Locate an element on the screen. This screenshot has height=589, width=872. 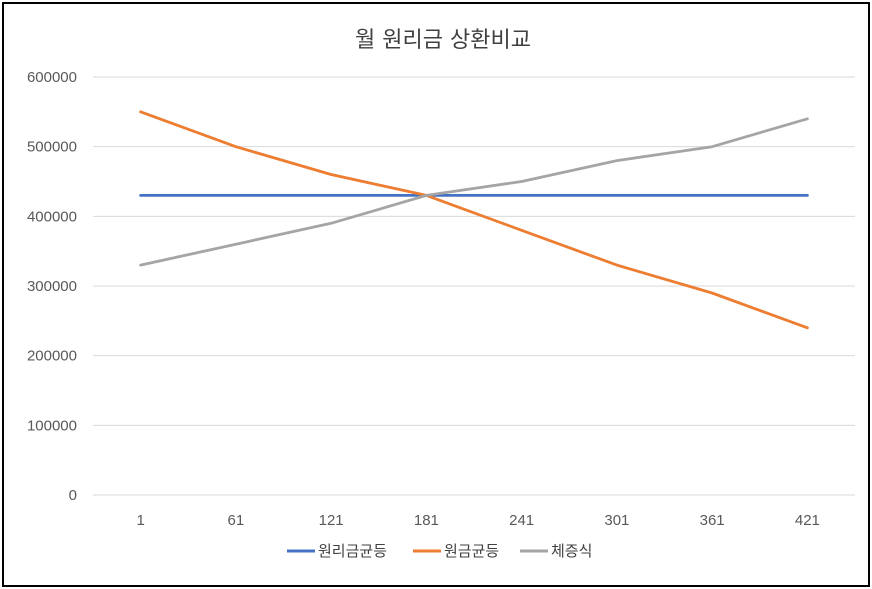
legend: 원리금균등 원금균등 체증식 is located at coordinates (439, 551).